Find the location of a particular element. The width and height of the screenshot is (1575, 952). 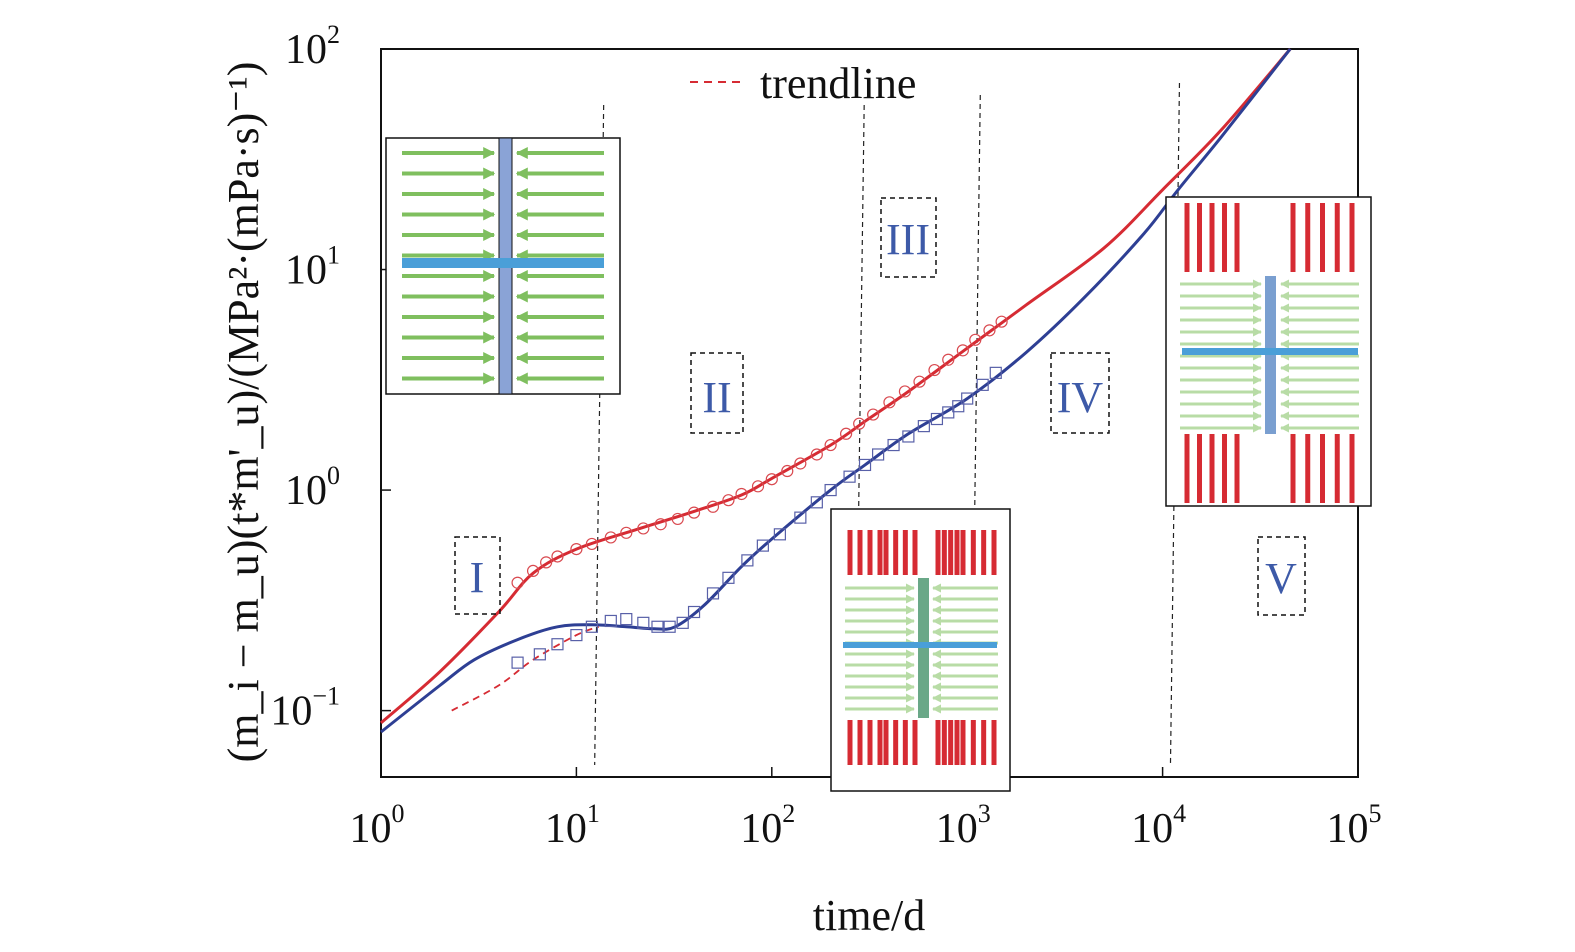

y-tick-label-1: 10⁰ is located at coordinates (312, 487).